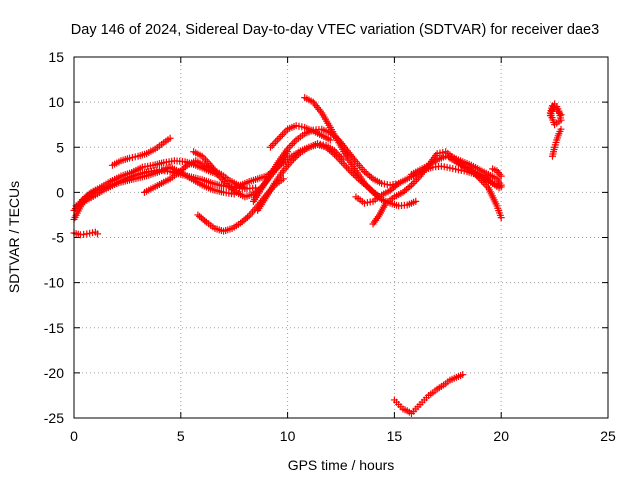 This screenshot has width=640, height=480. What do you see at coordinates (56, 57) in the screenshot?
I see `y-tick-label: 15` at bounding box center [56, 57].